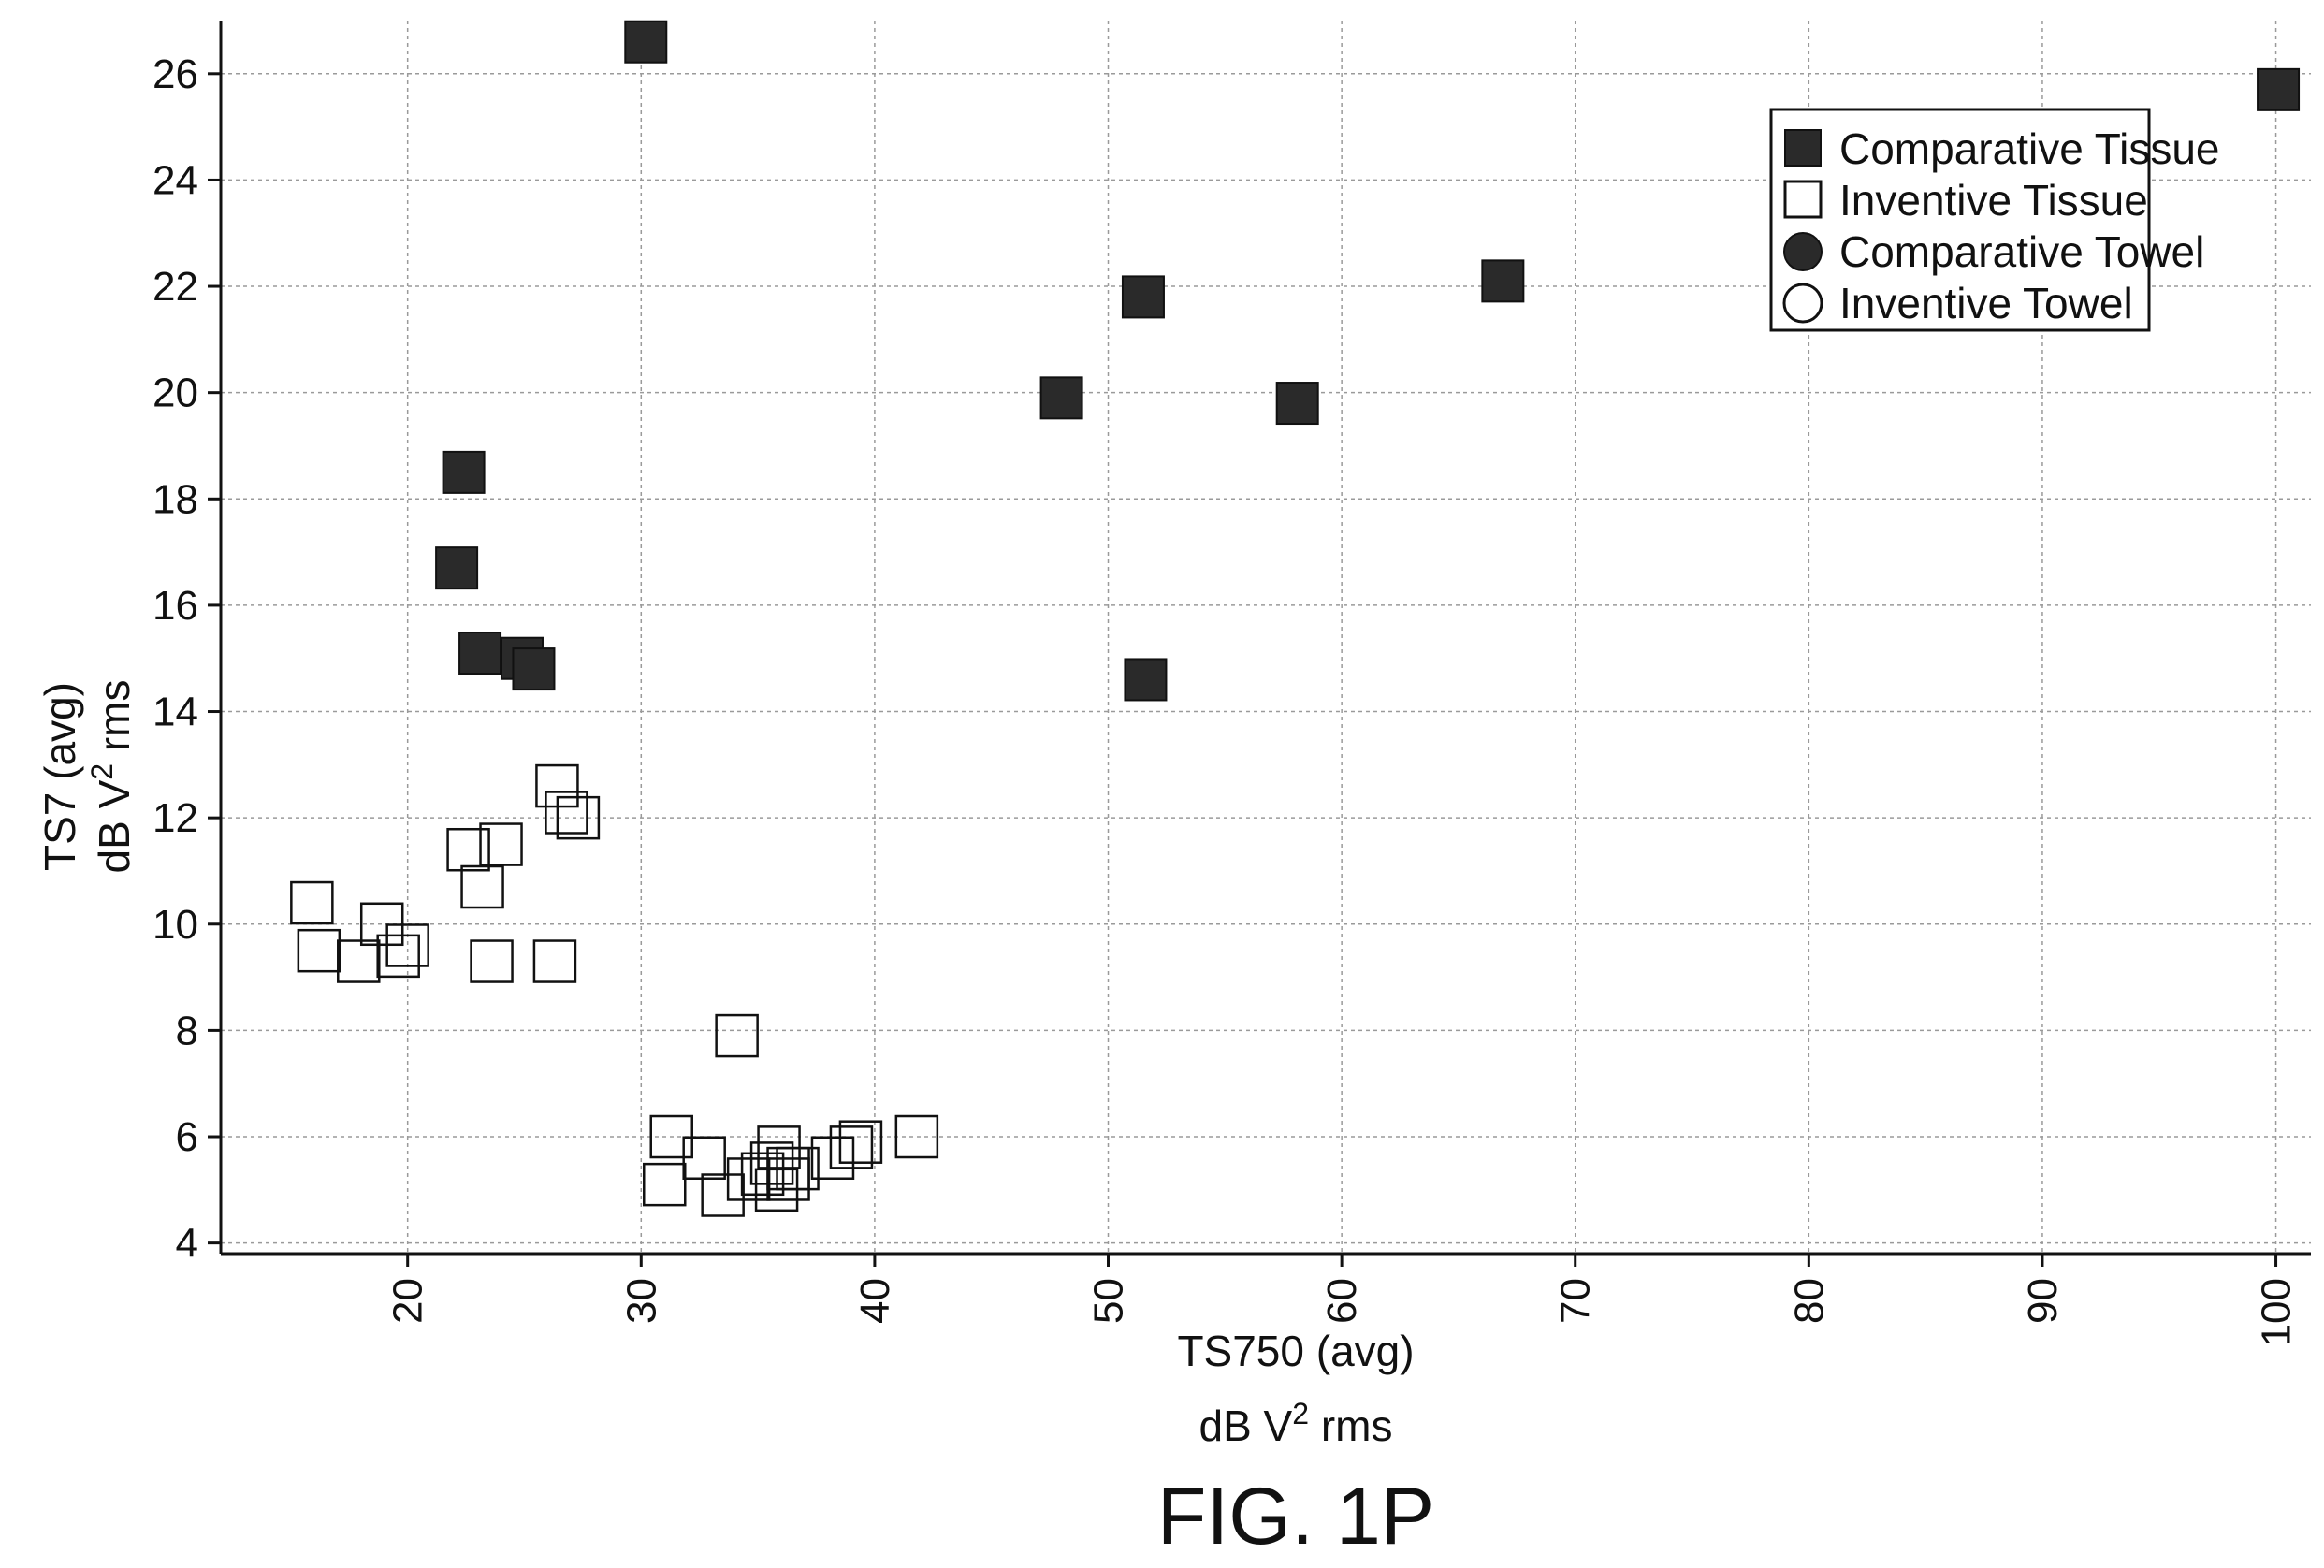 This screenshot has height=1568, width=2324. Describe the element at coordinates (1986, 303) in the screenshot. I see `legend-label-inventive-towel: Inventive Towel` at that location.